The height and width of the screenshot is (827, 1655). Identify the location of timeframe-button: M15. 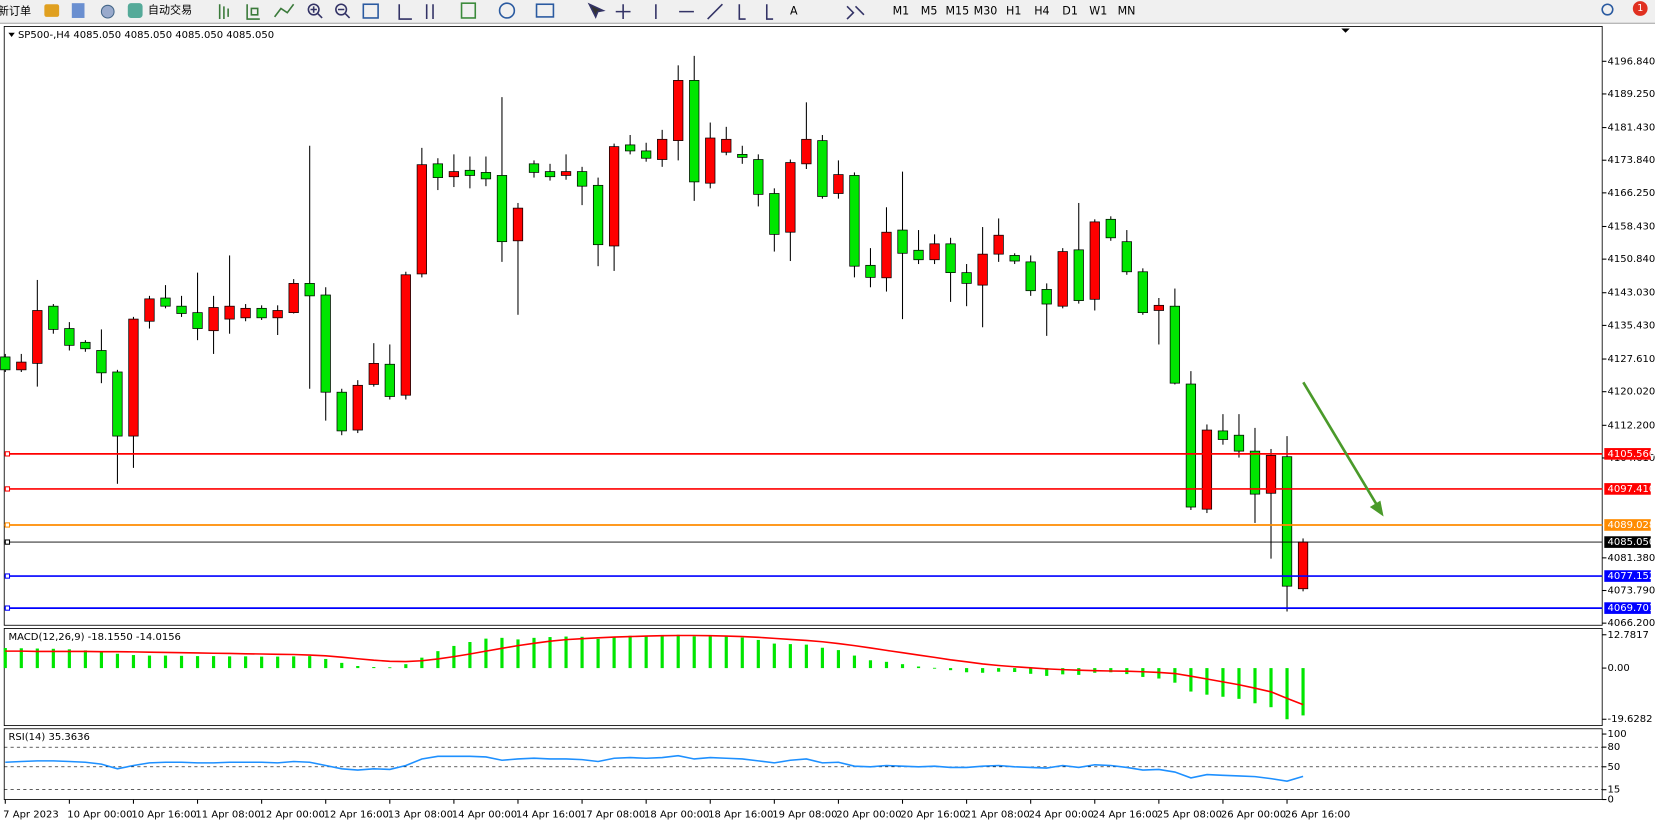
(957, 11).